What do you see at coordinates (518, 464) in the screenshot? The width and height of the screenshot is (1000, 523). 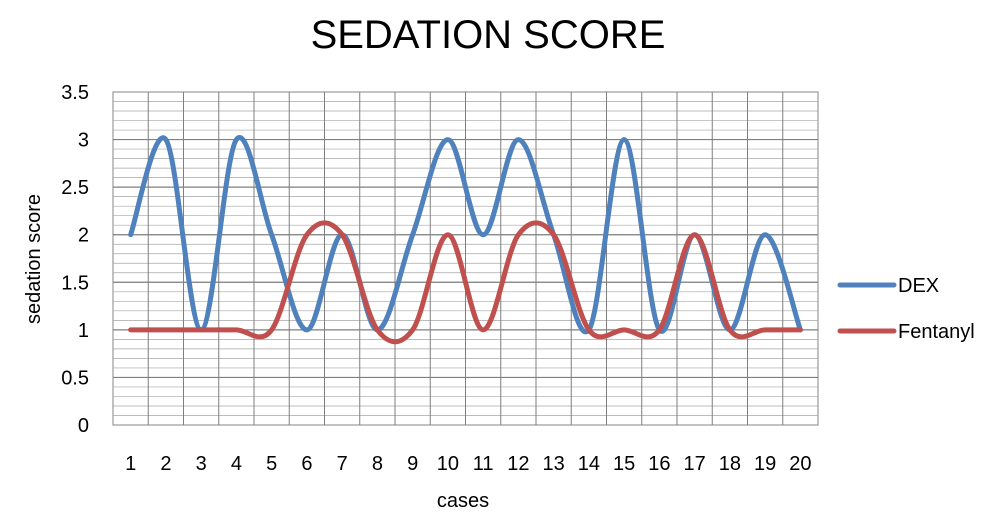 I see `x-tick-label: 12` at bounding box center [518, 464].